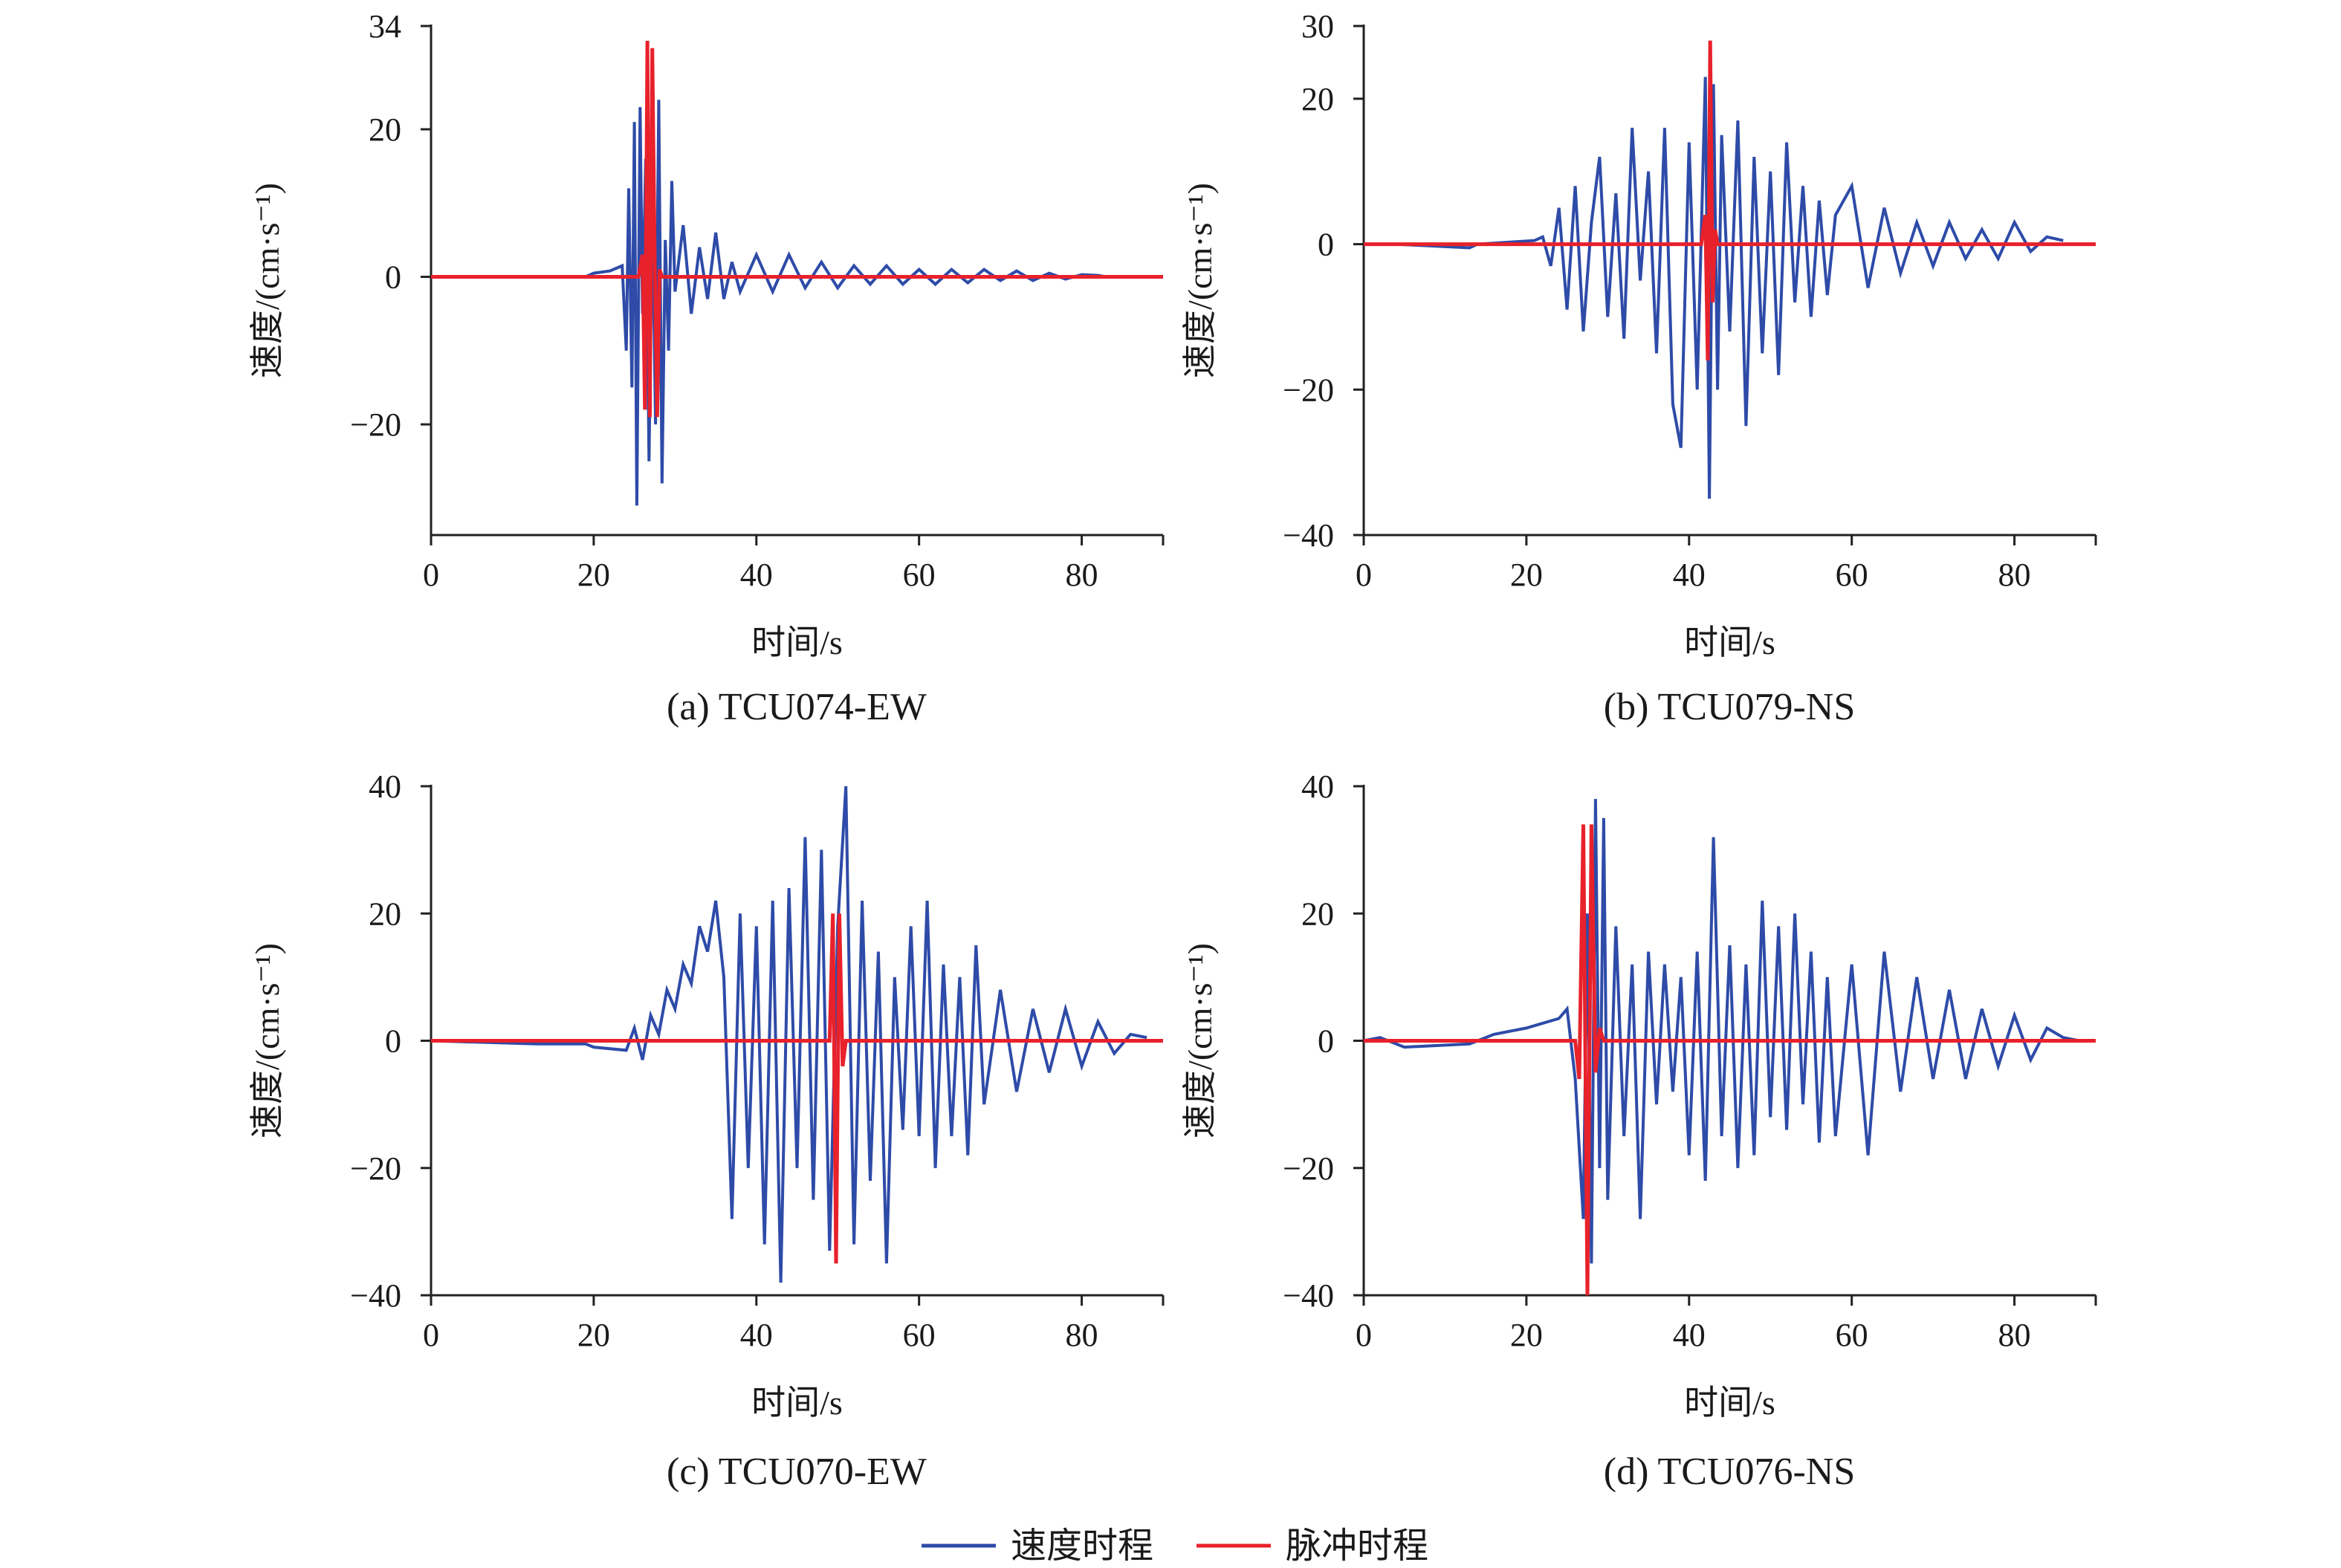  What do you see at coordinates (1175, 1546) in the screenshot?
I see `legend: 速度时程 脉冲时程` at bounding box center [1175, 1546].